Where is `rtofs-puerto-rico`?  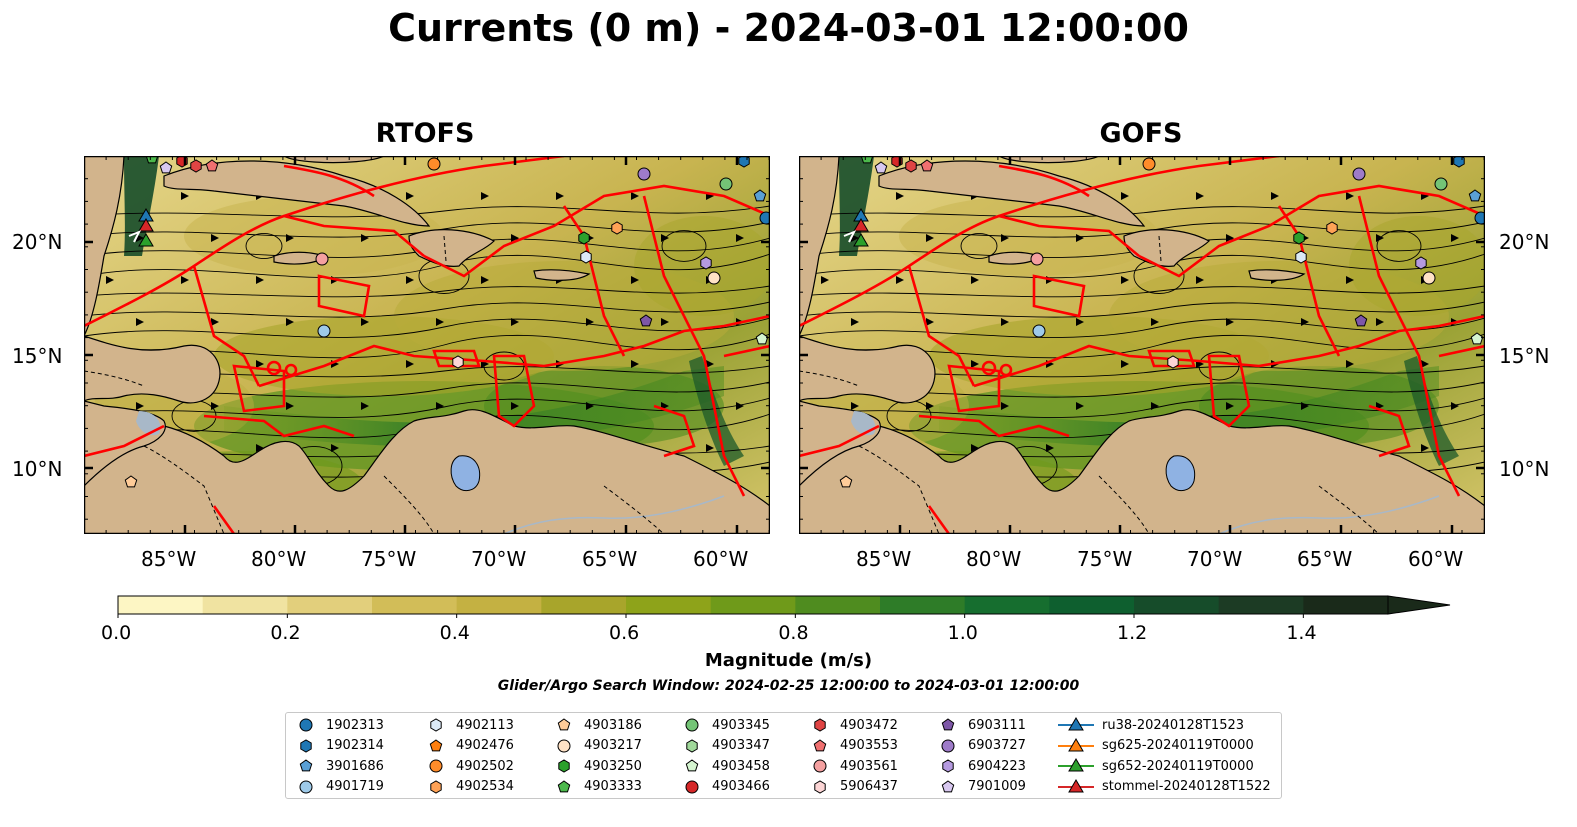
rtofs-puerto-rico is located at coordinates (562, 275).